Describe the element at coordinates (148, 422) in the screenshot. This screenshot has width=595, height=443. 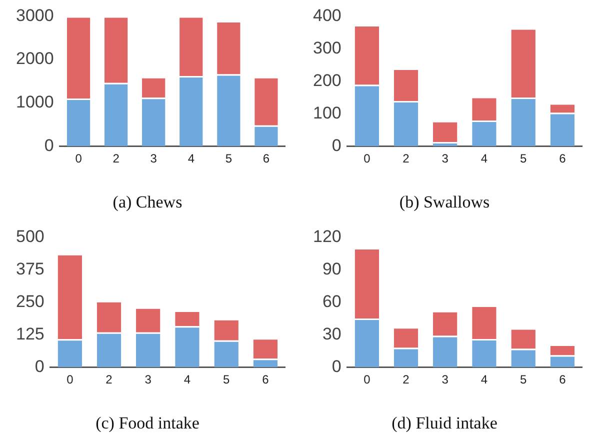
I see `text: (c) Food intake` at that location.